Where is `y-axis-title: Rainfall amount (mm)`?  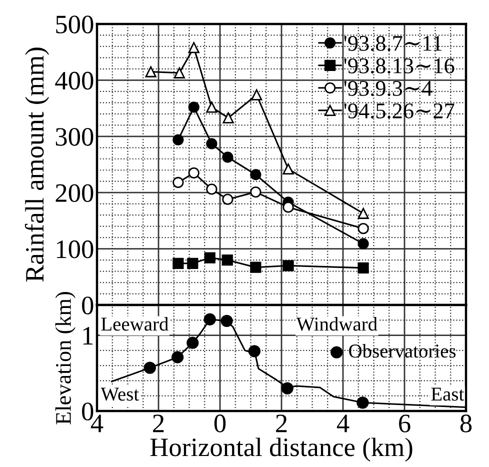
y-axis-title: Rainfall amount (mm) is located at coordinates (37, 165).